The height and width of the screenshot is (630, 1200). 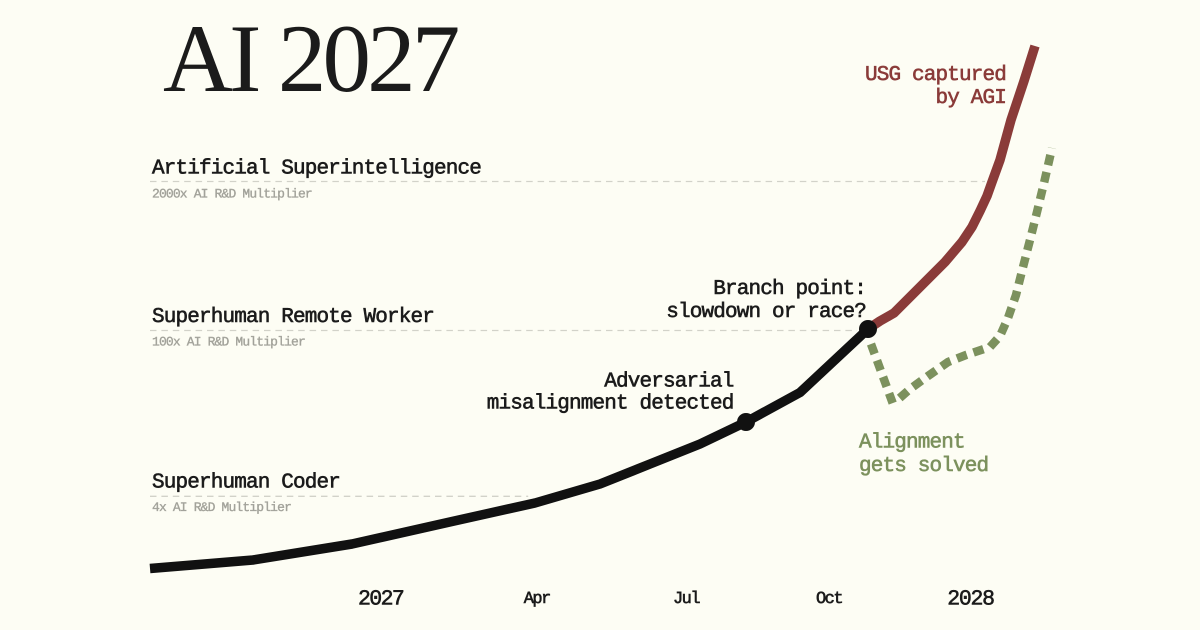 I want to click on svg-text: Adversarial, so click(x=669, y=381).